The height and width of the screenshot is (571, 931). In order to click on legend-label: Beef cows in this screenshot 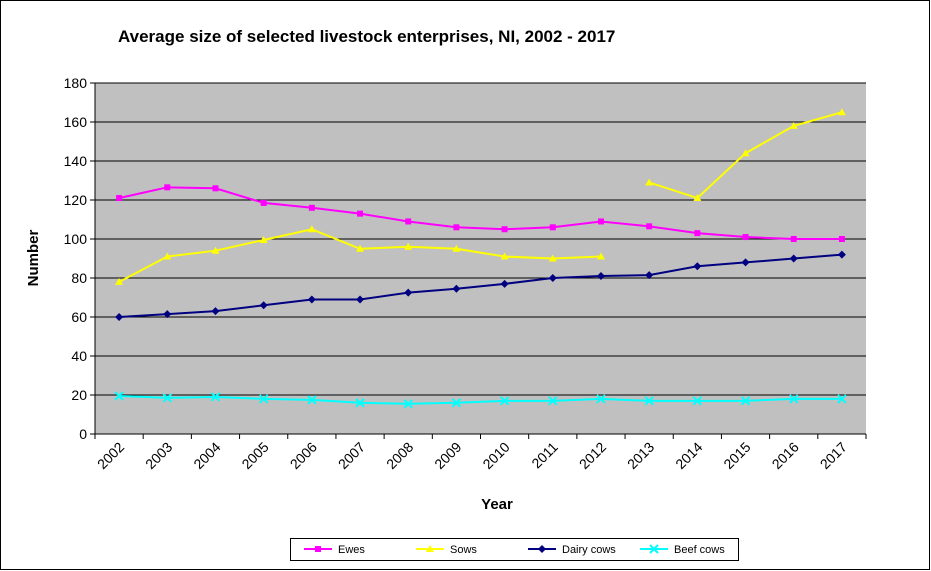, I will do `click(699, 550)`.